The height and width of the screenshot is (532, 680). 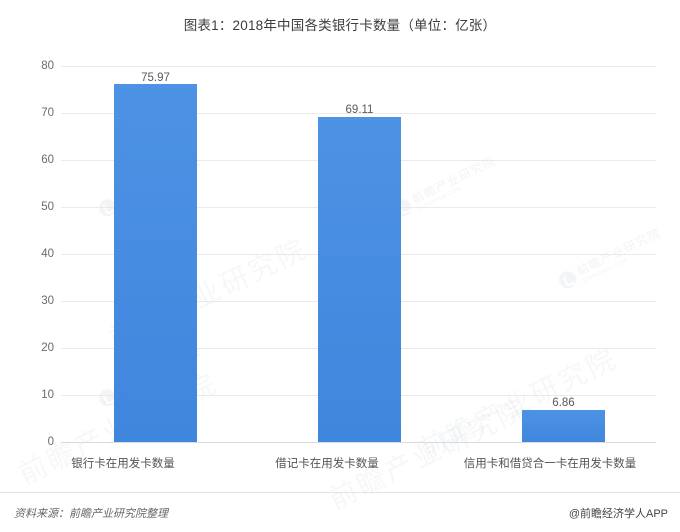 I want to click on brand-note: @前瞻经济学人APP, so click(x=618, y=514).